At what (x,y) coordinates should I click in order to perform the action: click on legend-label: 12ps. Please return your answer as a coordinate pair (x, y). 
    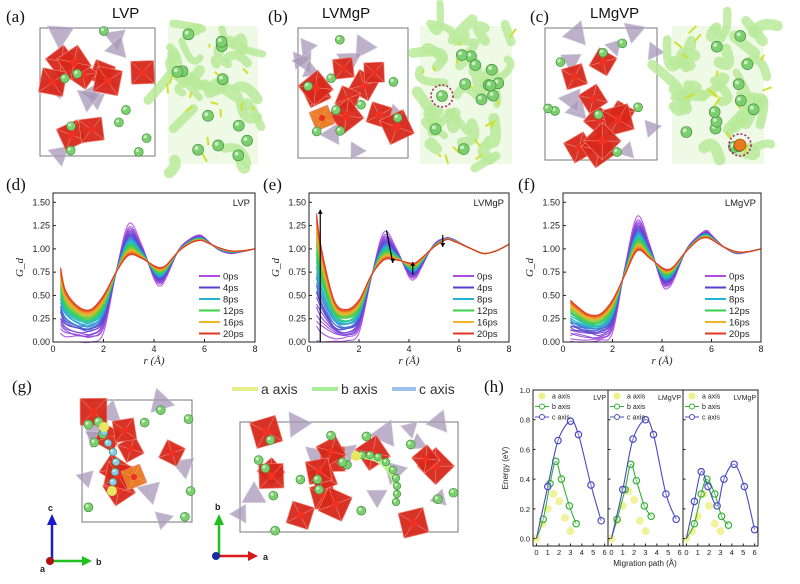
    Looking at the image, I should click on (233, 311).